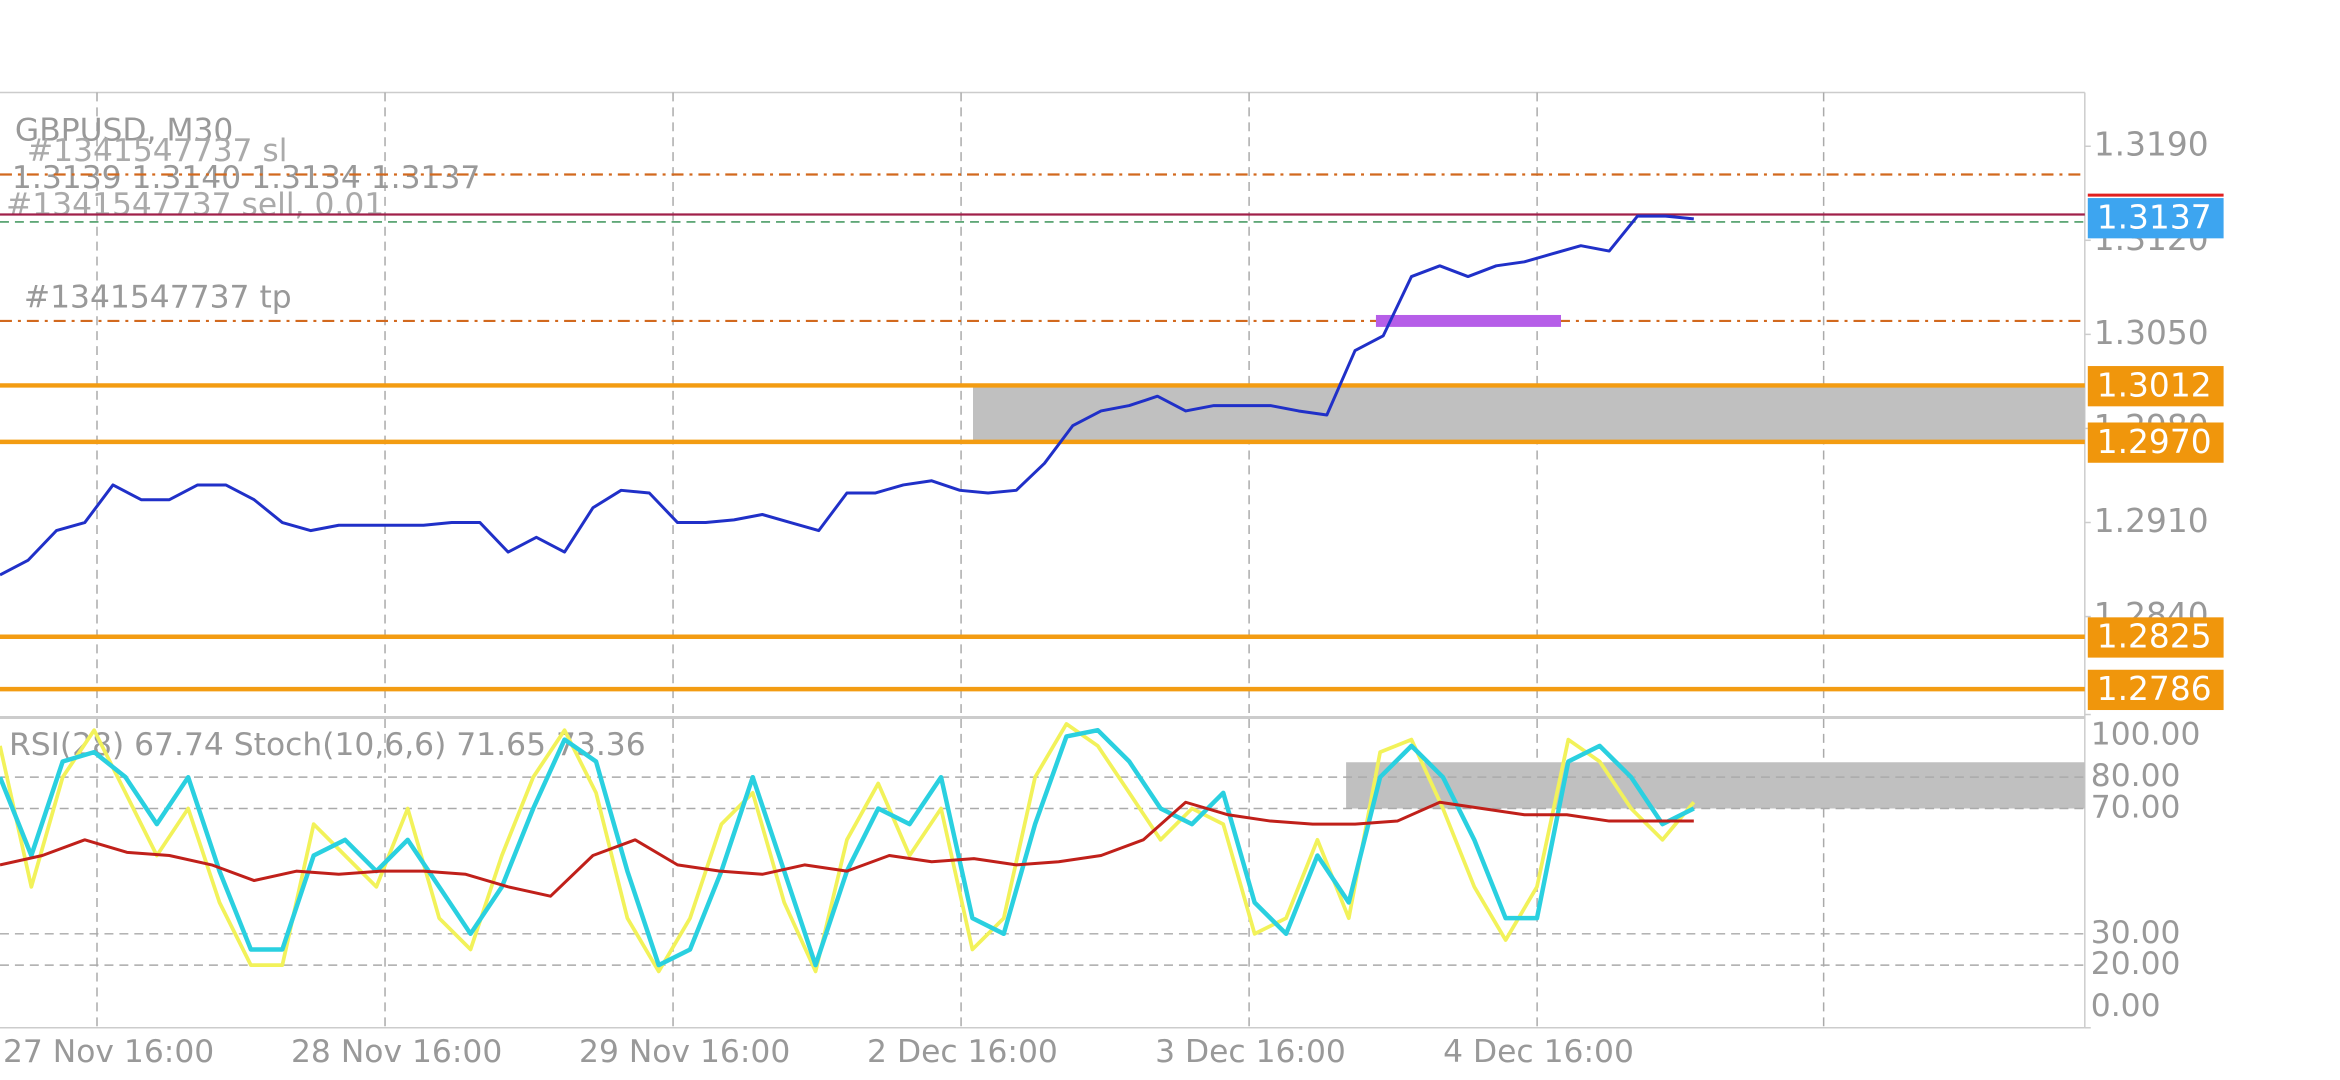  What do you see at coordinates (2126, 1006) in the screenshot?
I see `indicator-tick-label: 0.00` at bounding box center [2126, 1006].